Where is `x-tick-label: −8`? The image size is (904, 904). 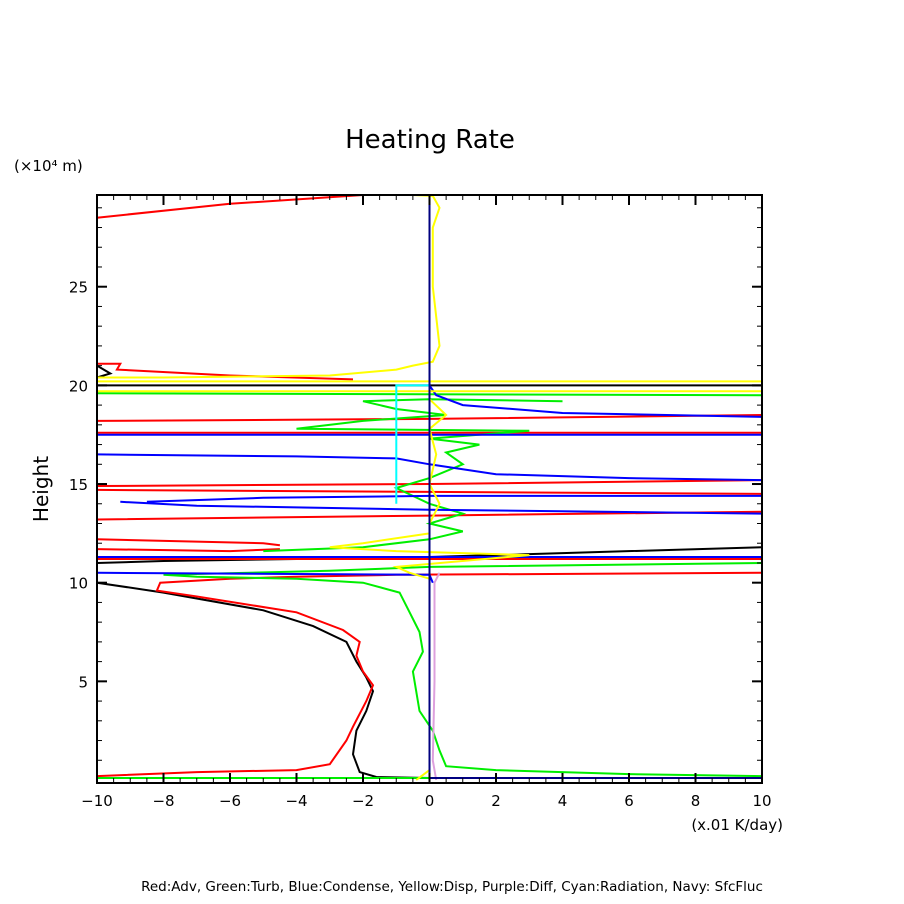
x-tick-label: −8 is located at coordinates (163, 801).